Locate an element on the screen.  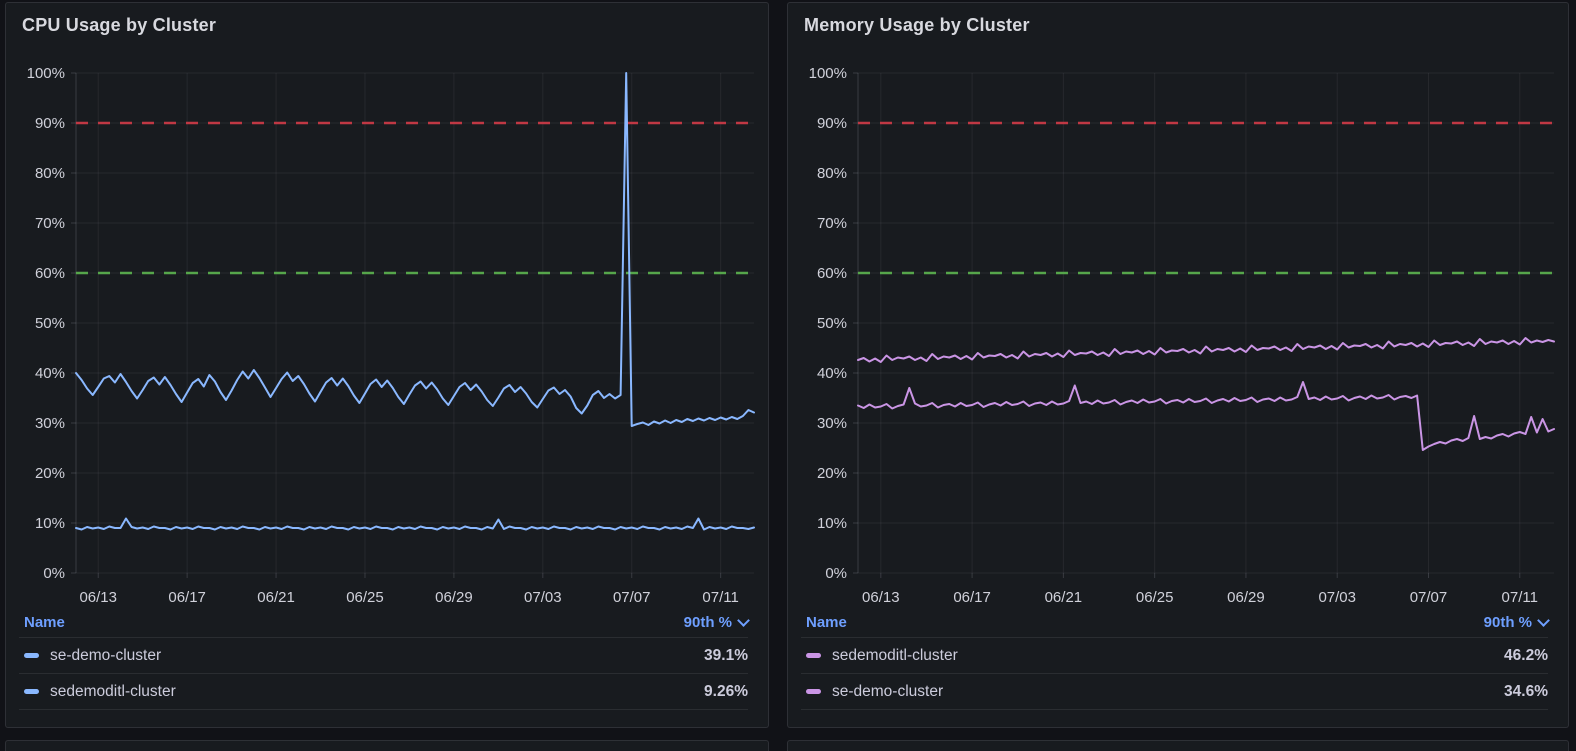
panel-title: CPU Usage by Cluster is located at coordinates (119, 24).